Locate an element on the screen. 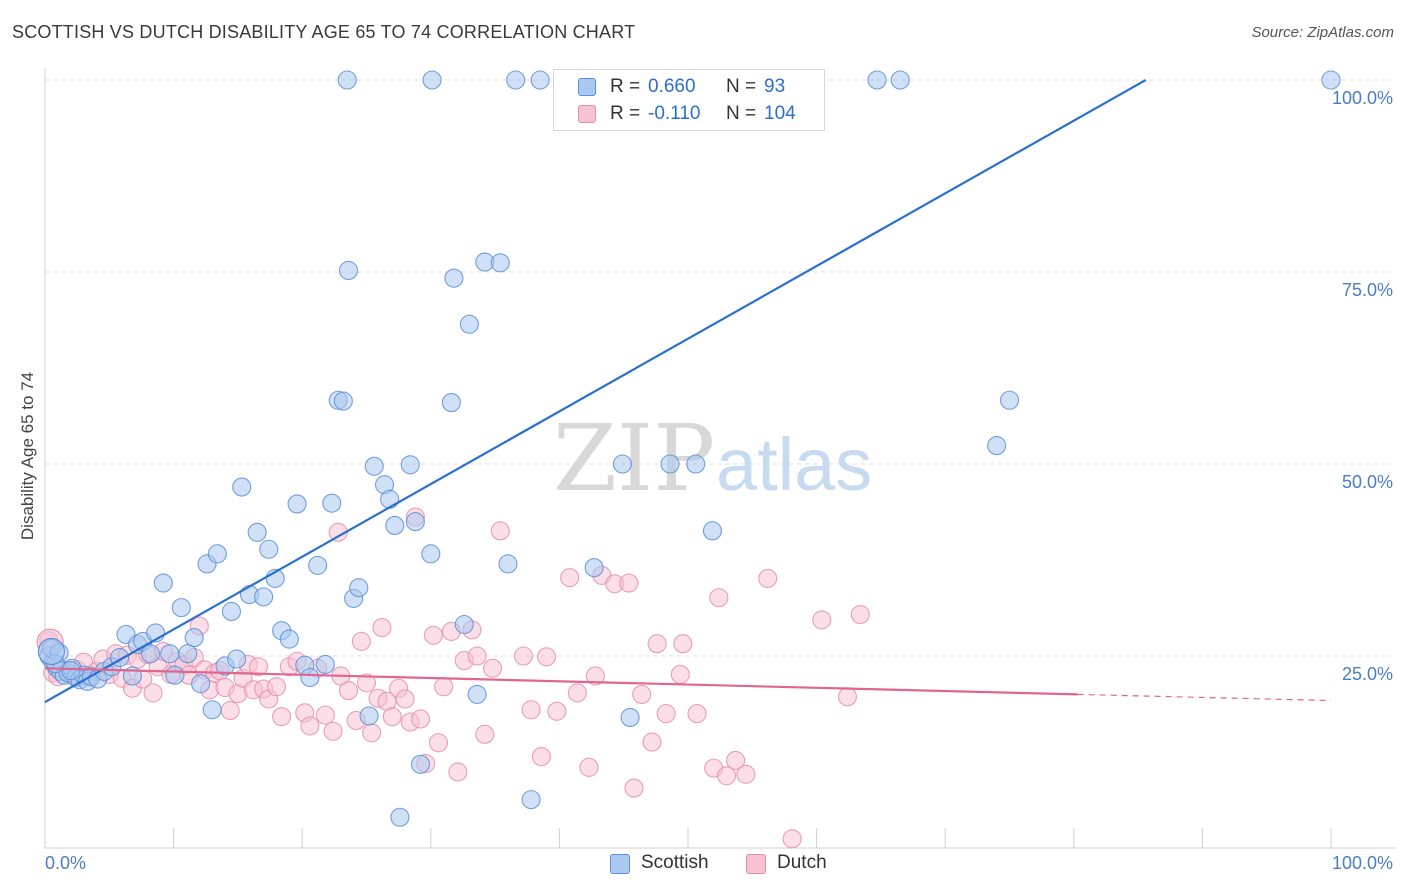 Image resolution: width=1406 pixels, height=892 pixels. x-tick-label: 100.0% is located at coordinates (1362, 863).